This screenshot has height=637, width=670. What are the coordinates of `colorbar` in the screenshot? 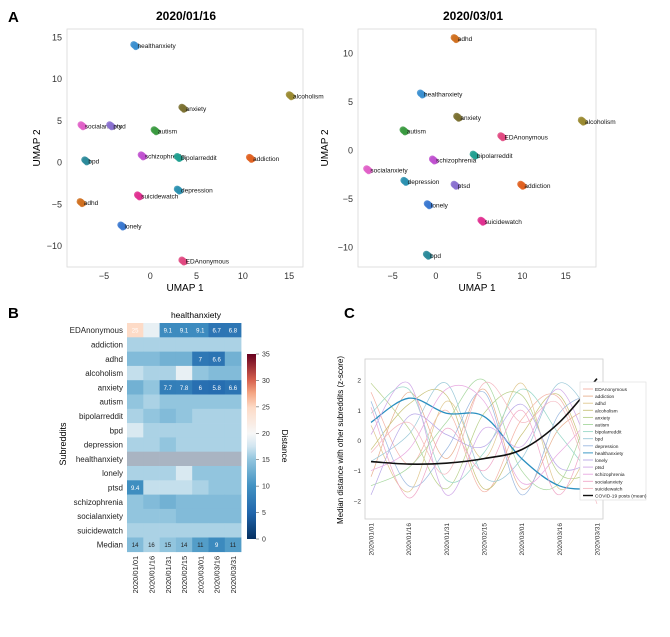 It's located at (251, 446).